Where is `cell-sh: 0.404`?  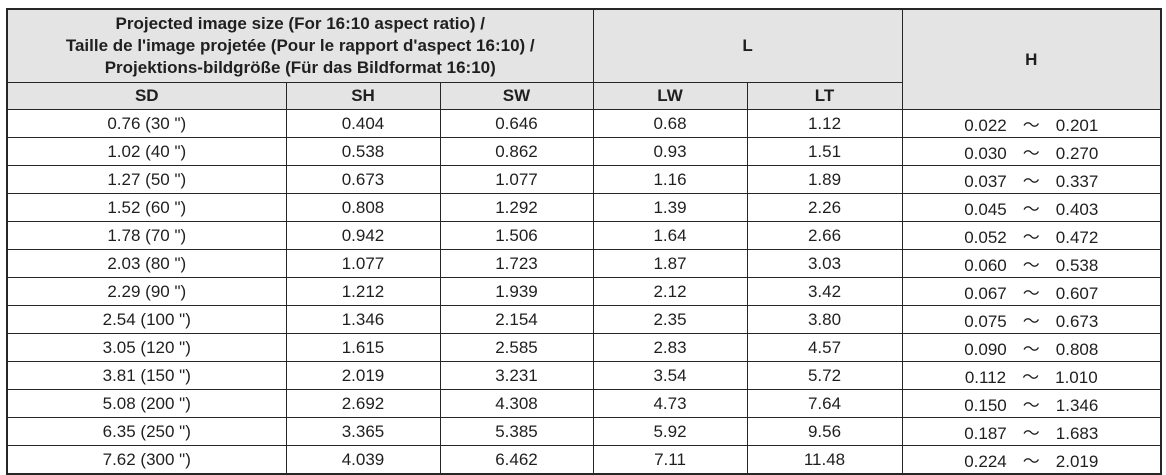 cell-sh: 0.404 is located at coordinates (363, 123).